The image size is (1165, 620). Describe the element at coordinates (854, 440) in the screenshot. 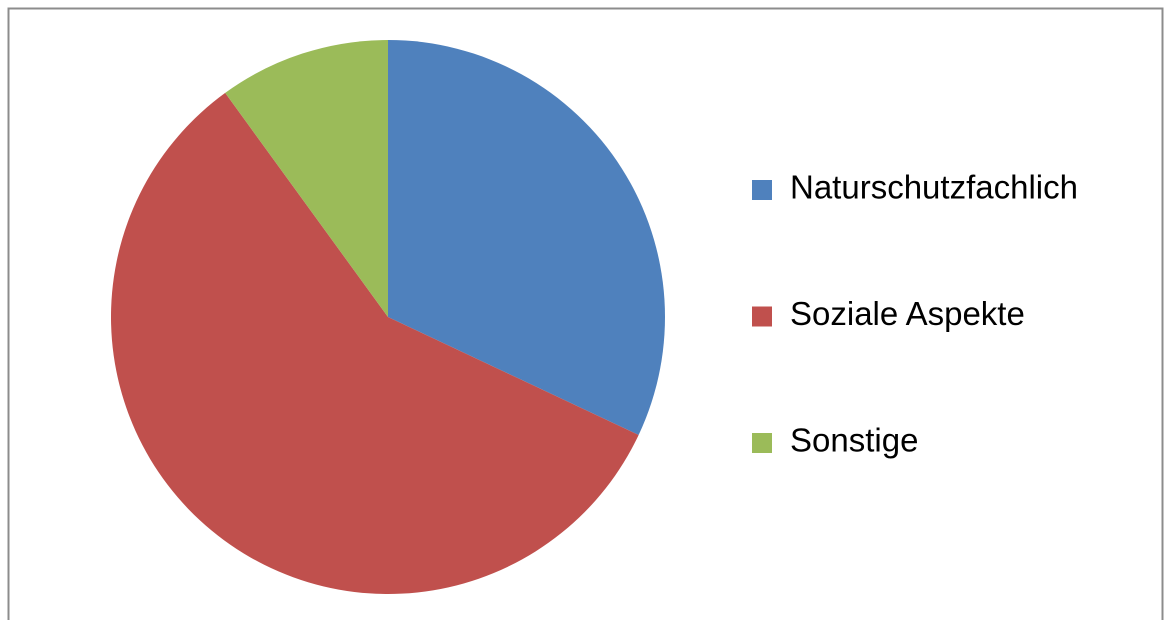

I see `legend-label: Sonstige` at that location.